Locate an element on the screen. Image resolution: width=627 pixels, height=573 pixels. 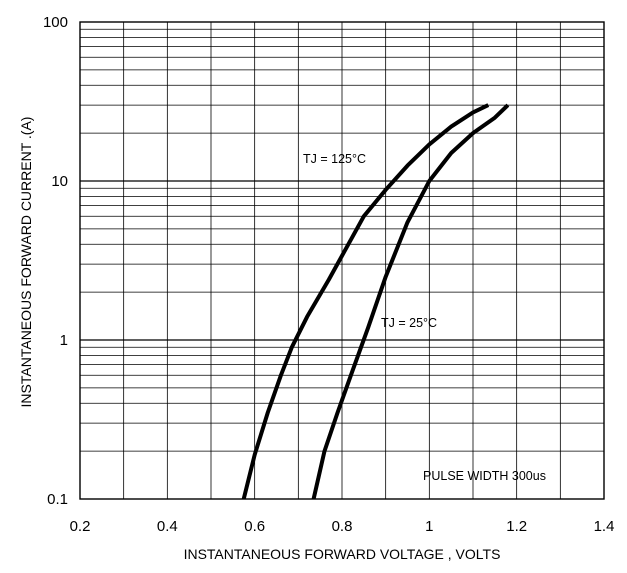
x-tick-label: 1.4 is located at coordinates (604, 526).